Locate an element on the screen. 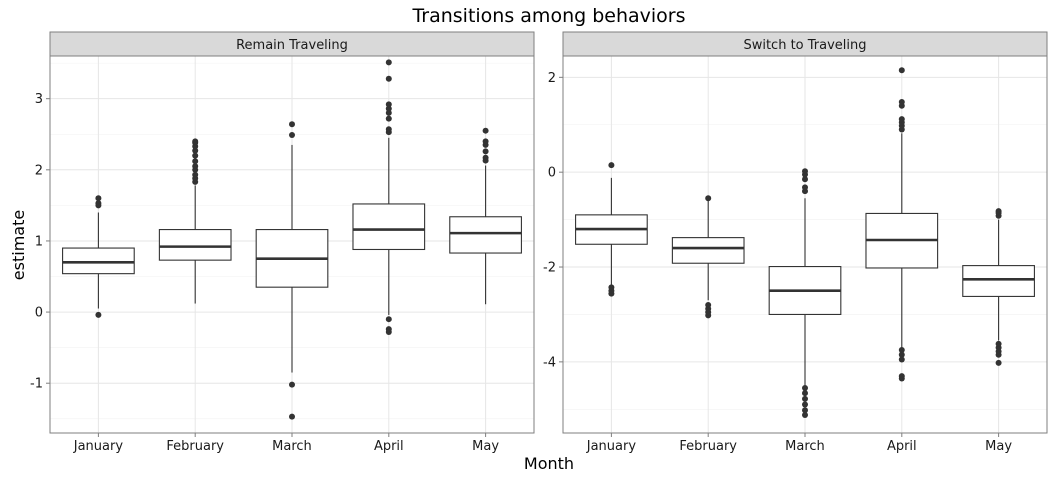  y-tick-label: 3 is located at coordinates (39, 99).